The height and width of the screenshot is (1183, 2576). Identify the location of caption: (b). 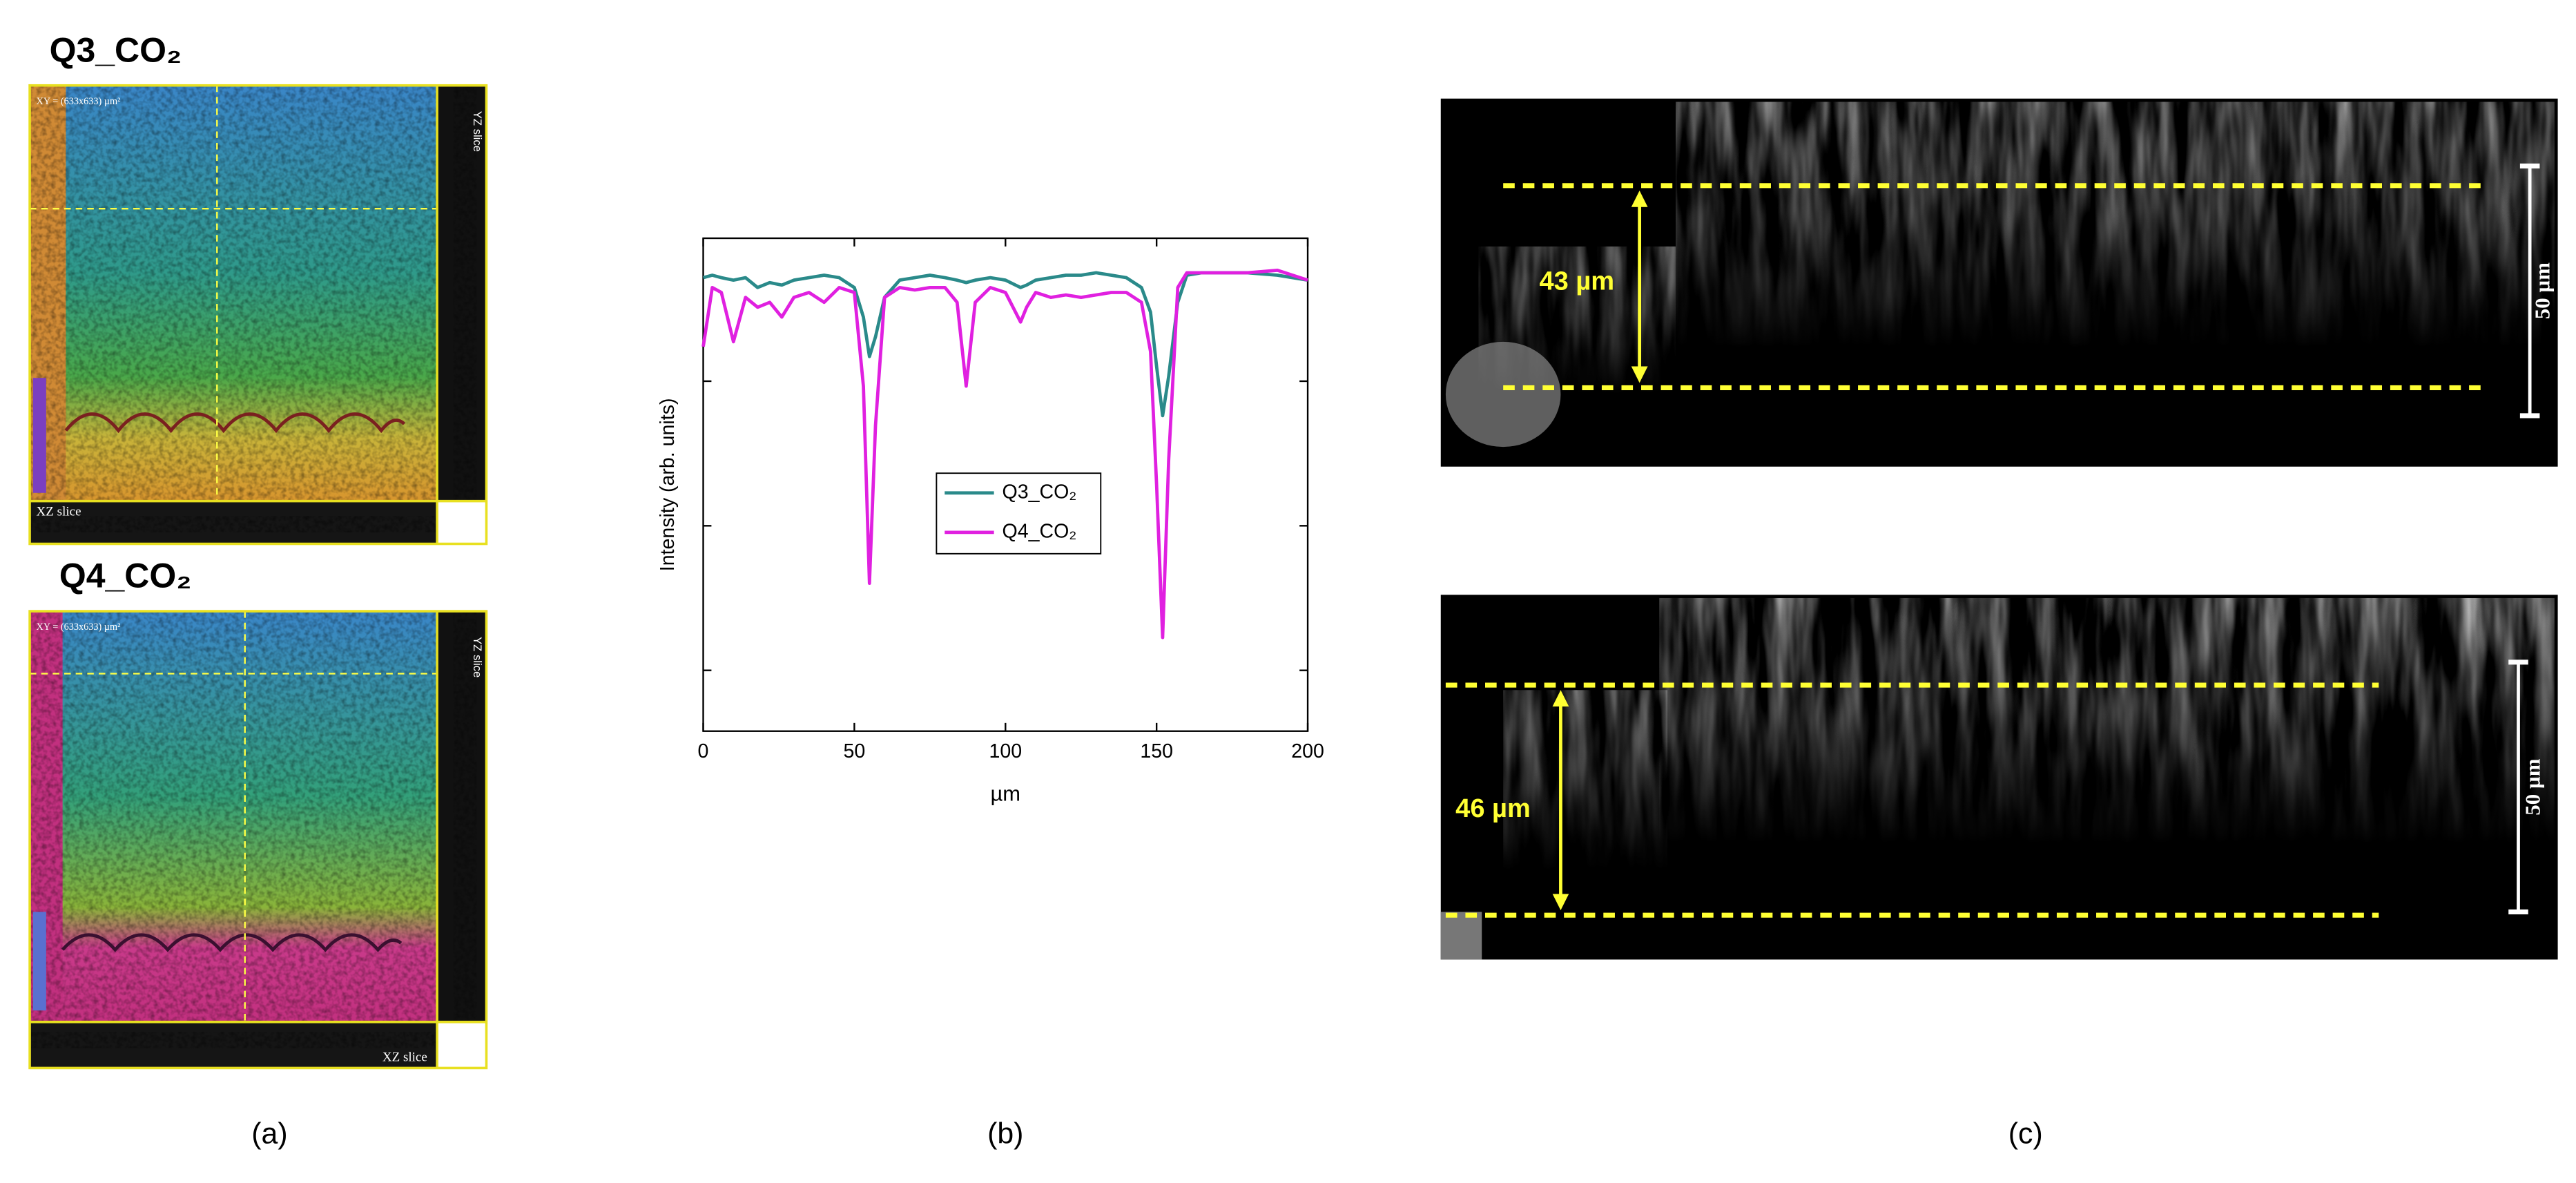
(1005, 1134).